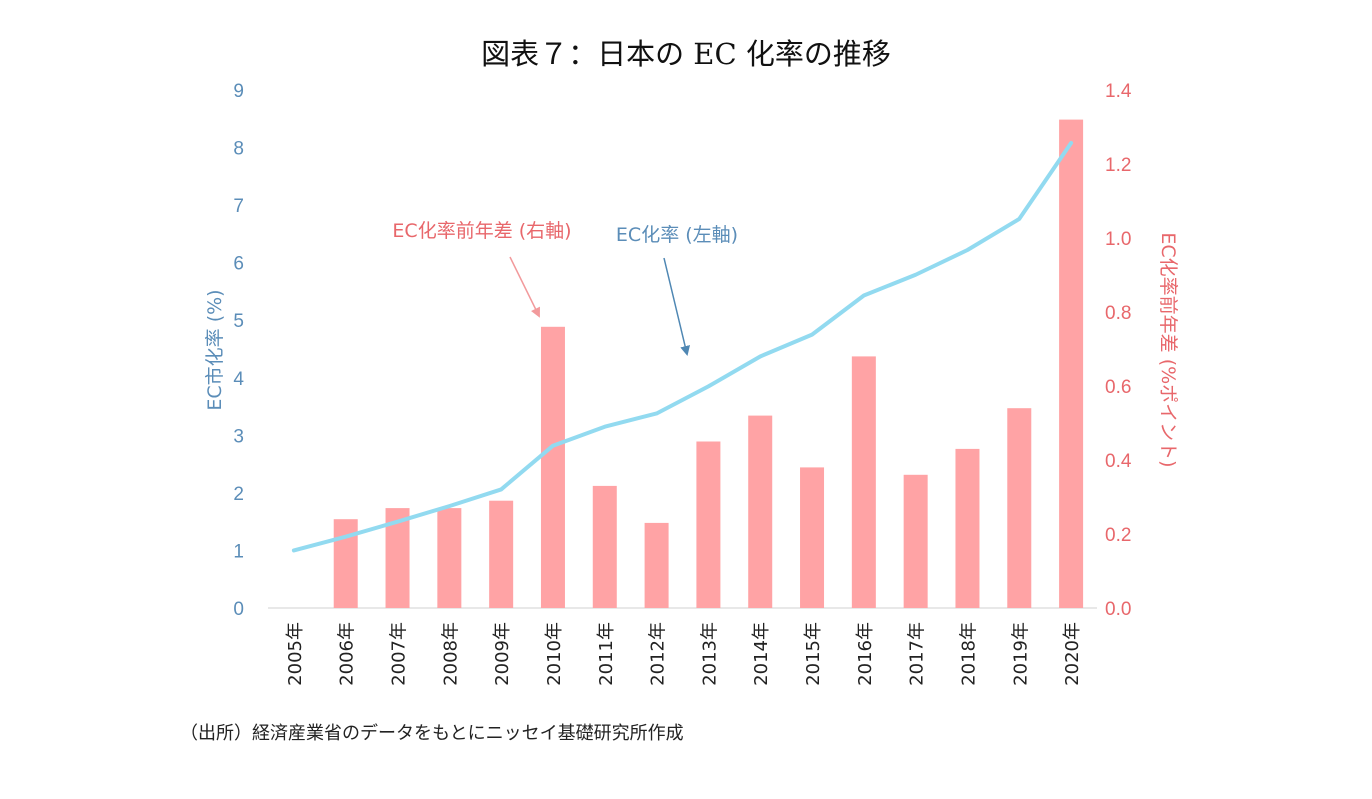 The width and height of the screenshot is (1372, 799). Describe the element at coordinates (606, 654) in the screenshot. I see `x-tick-label: 2011年` at that location.